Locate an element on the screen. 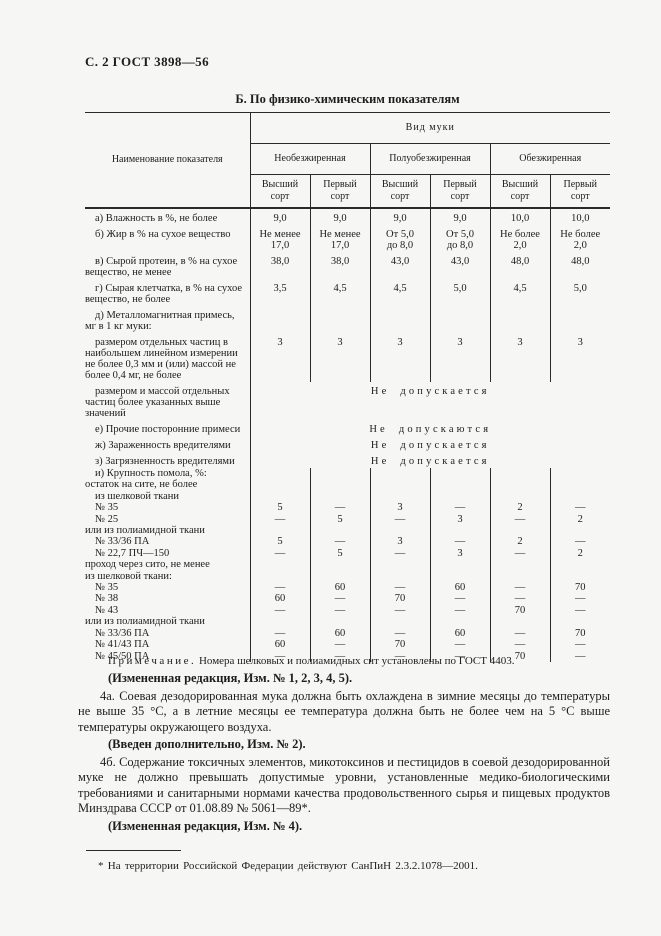 The image size is (661, 936). row-cell: От 5,0 до 8,0 is located at coordinates (459, 238).